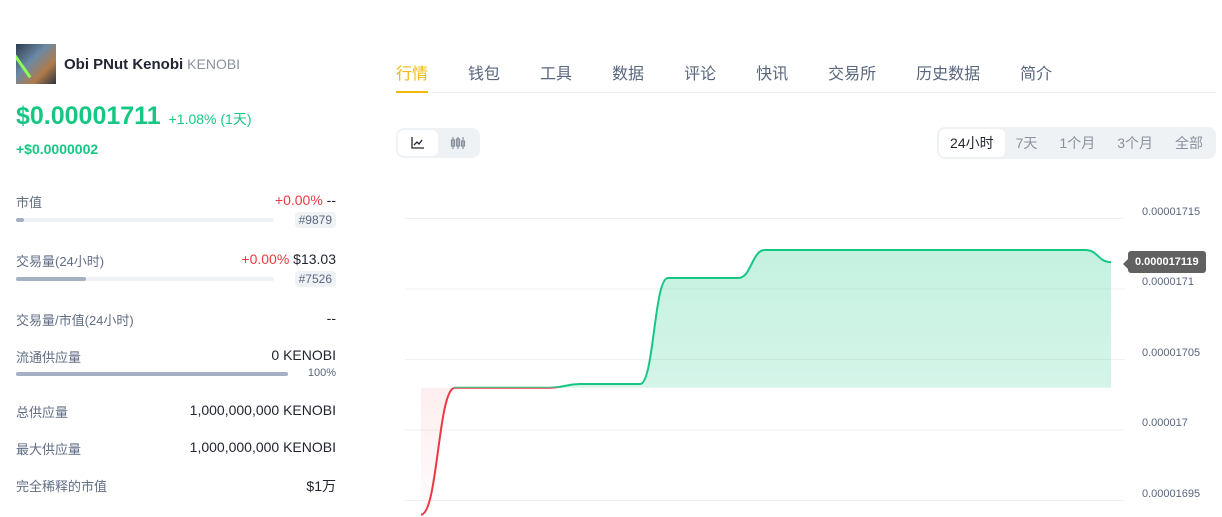 The width and height of the screenshot is (1222, 517). I want to click on tab-comments: 评论, so click(700, 74).